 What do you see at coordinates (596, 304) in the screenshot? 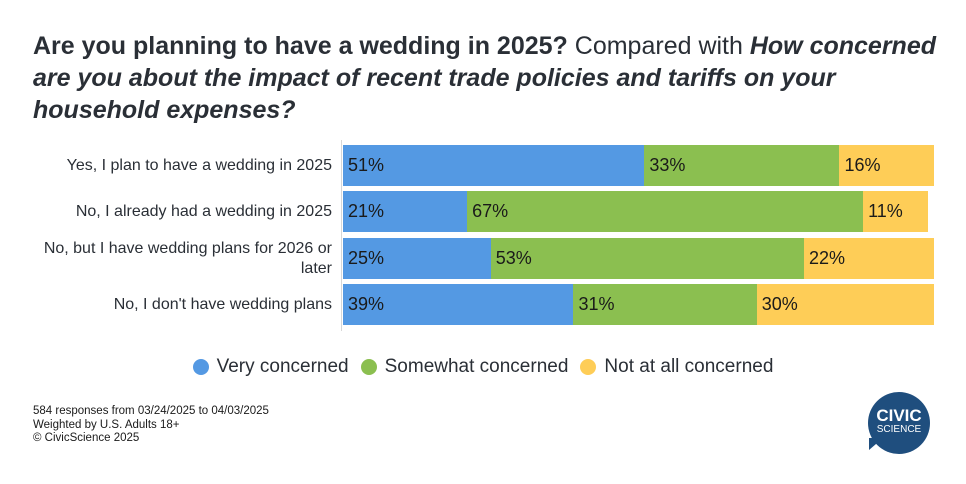
I see `data-label: 31%` at bounding box center [596, 304].